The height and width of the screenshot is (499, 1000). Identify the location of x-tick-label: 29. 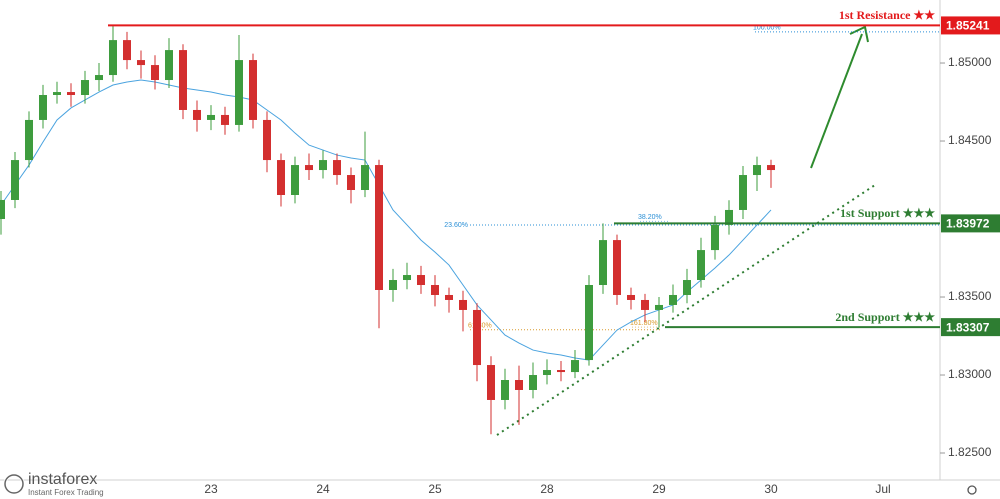
(659, 489).